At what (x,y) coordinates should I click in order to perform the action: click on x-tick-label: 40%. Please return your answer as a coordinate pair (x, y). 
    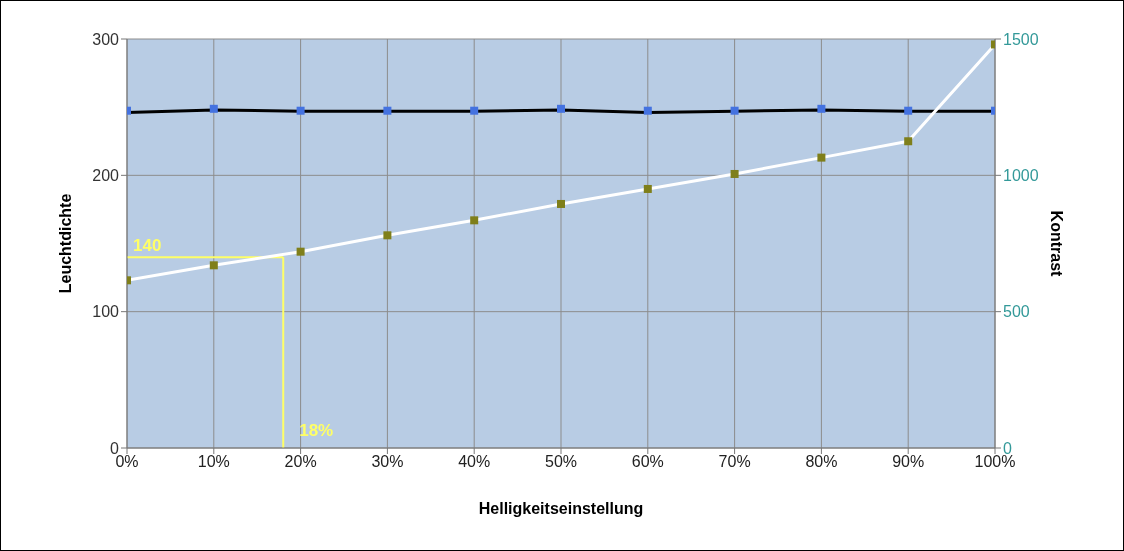
    Looking at the image, I should click on (474, 462).